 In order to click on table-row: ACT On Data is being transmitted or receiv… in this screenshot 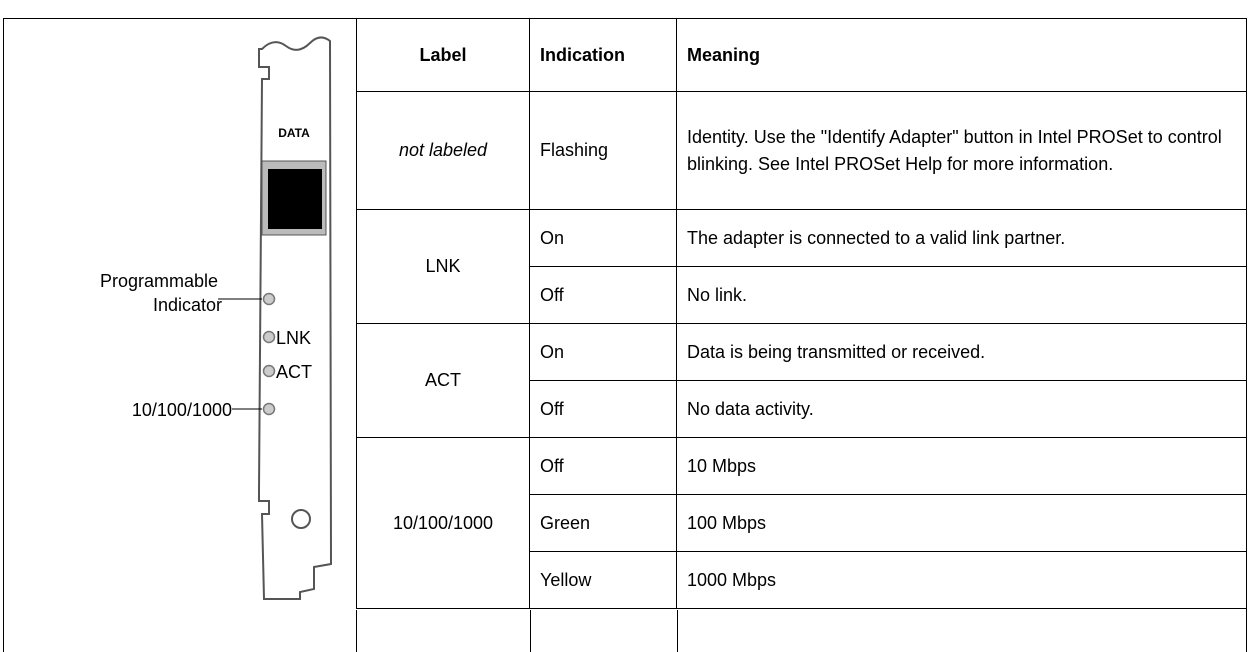, I will do `click(801, 380)`.